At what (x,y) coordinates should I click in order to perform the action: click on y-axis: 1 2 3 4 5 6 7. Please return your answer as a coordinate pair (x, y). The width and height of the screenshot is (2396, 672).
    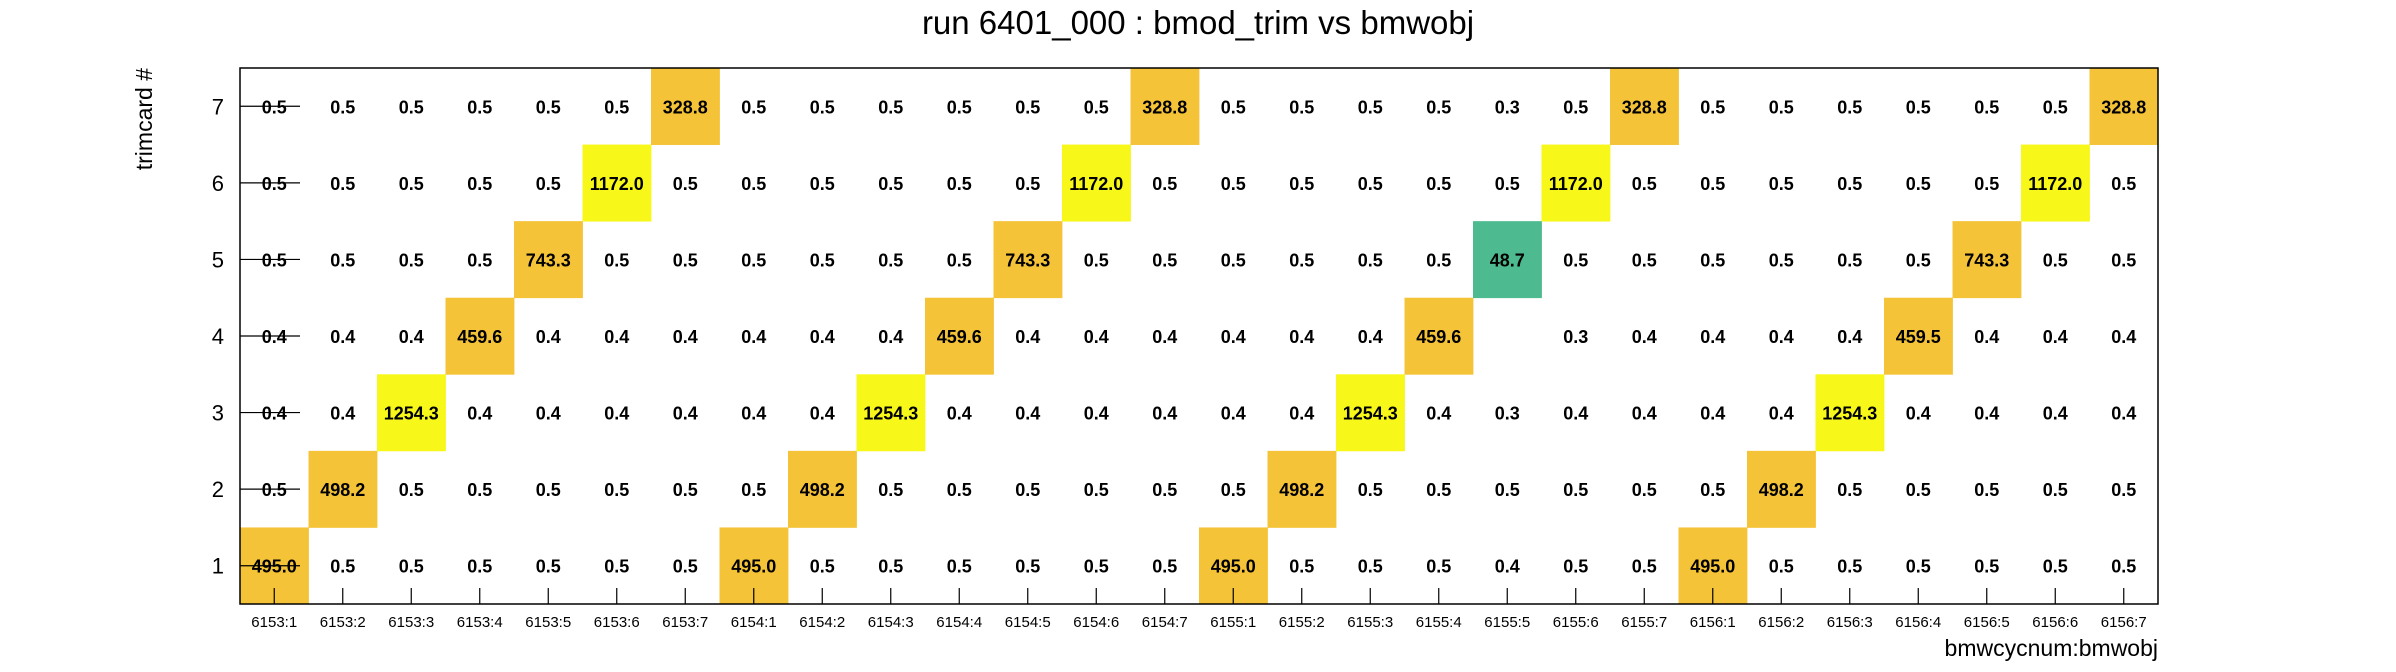
    Looking at the image, I should click on (256, 336).